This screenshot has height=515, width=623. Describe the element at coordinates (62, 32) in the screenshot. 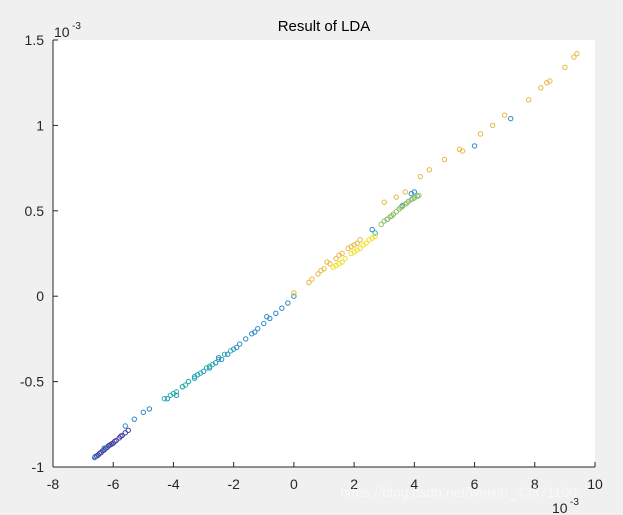

I see `y-exponent-base: 10` at that location.